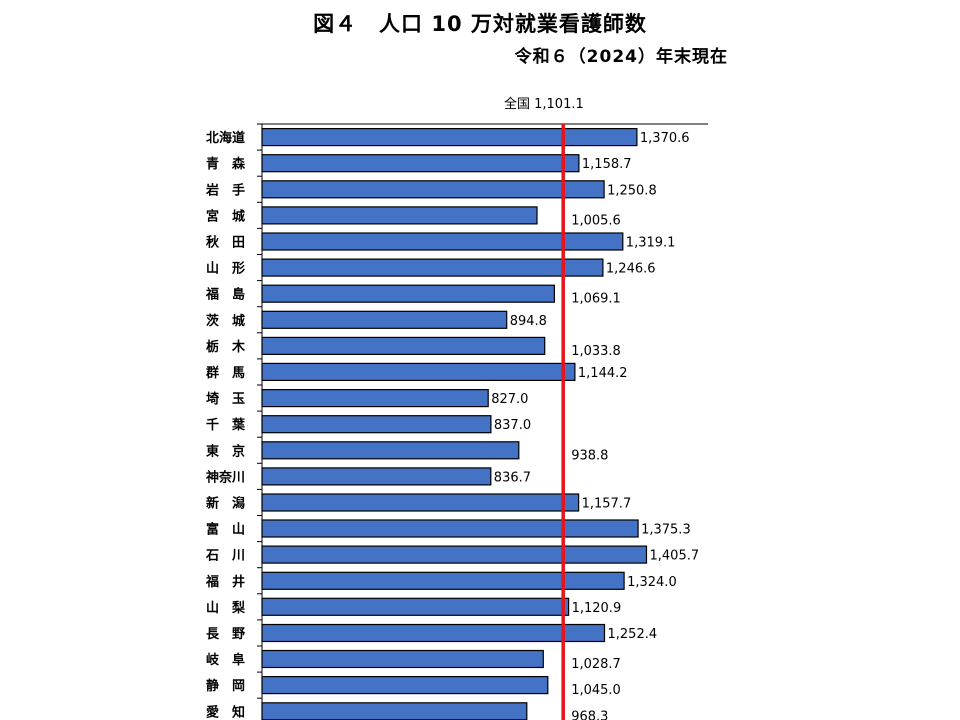 This screenshot has width=960, height=720. Describe the element at coordinates (603, 373) in the screenshot. I see `value-label: 1,144.2` at that location.